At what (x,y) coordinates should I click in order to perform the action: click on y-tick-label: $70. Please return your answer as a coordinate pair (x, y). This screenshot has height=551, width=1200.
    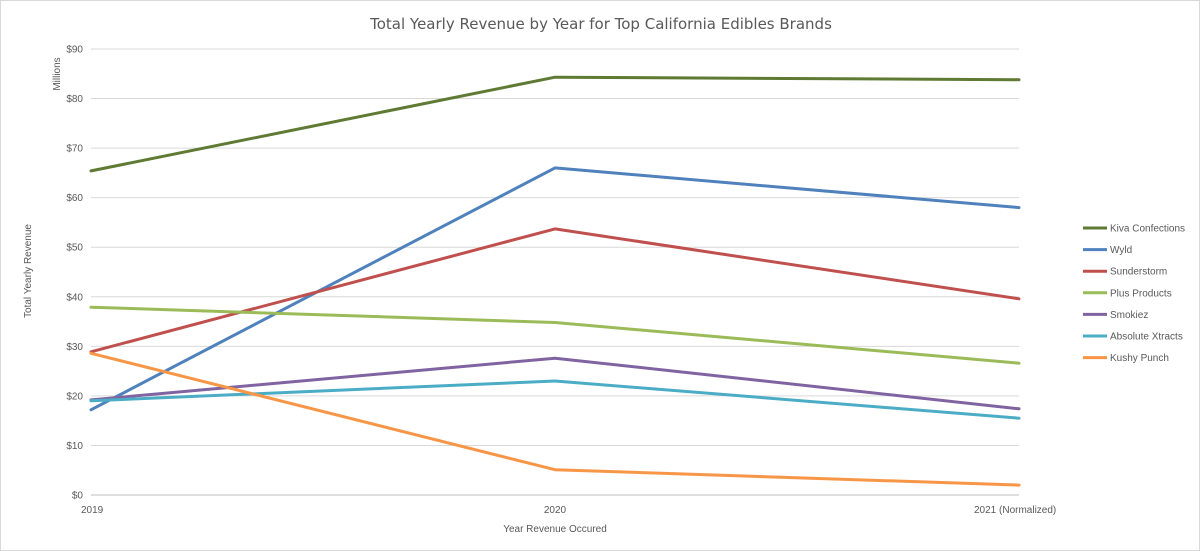
    Looking at the image, I should click on (74, 149).